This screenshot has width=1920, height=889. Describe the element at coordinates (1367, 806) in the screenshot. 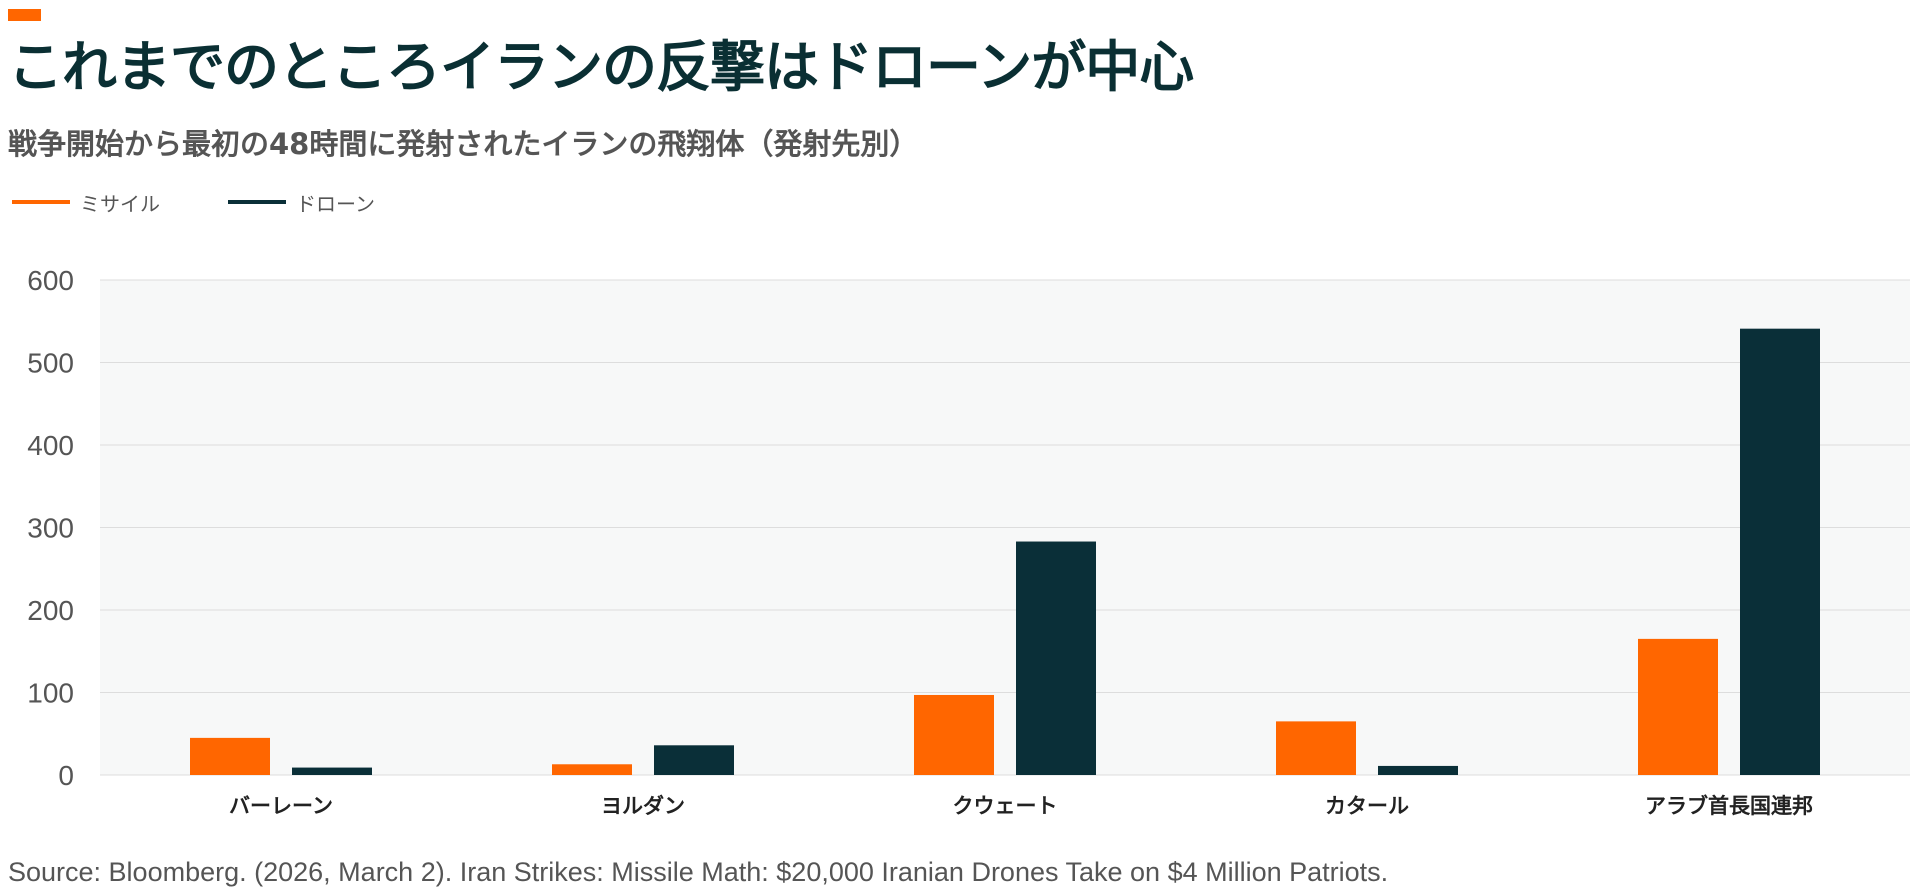

I see `x-tick-label: カタール` at that location.